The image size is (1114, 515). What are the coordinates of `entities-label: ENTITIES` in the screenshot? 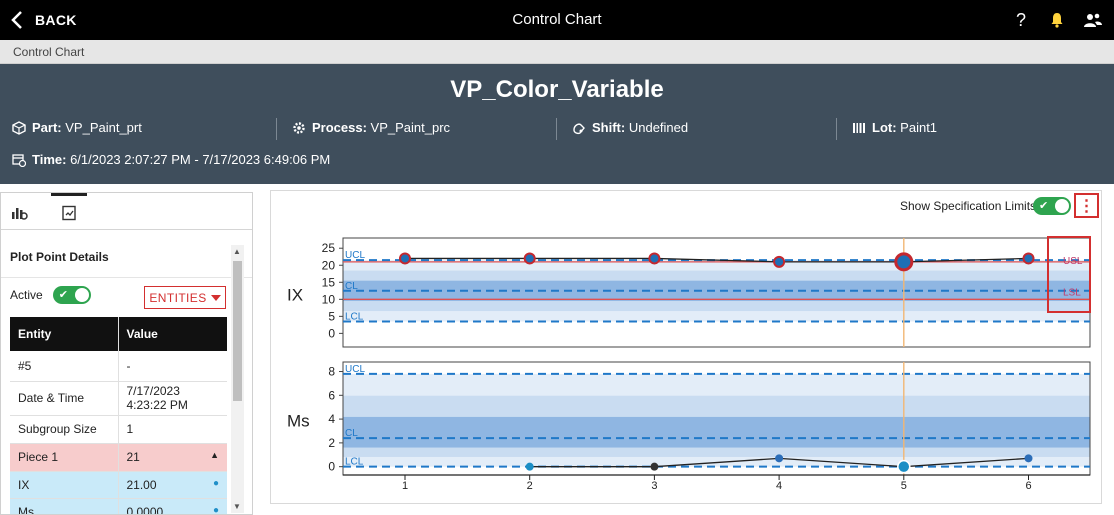 It's located at (178, 297).